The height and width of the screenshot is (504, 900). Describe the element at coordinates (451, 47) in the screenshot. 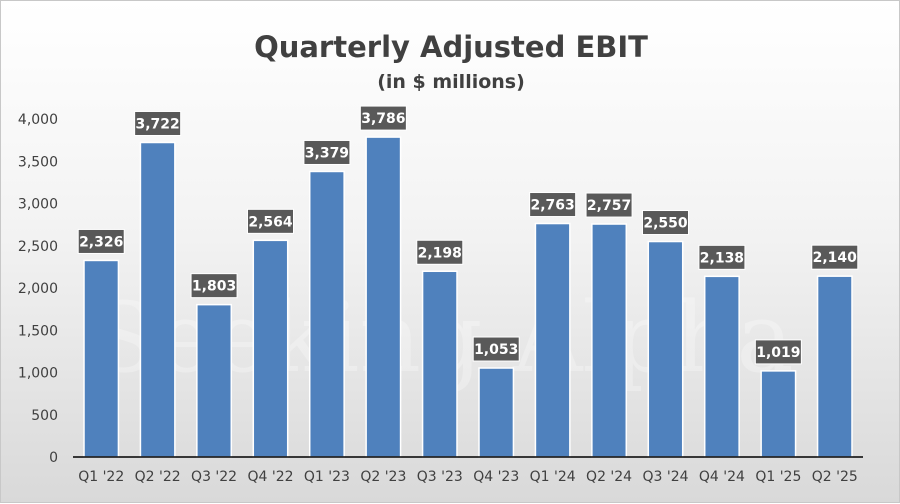

I see `chart-title: Quarterly Adjusted EBIT` at that location.